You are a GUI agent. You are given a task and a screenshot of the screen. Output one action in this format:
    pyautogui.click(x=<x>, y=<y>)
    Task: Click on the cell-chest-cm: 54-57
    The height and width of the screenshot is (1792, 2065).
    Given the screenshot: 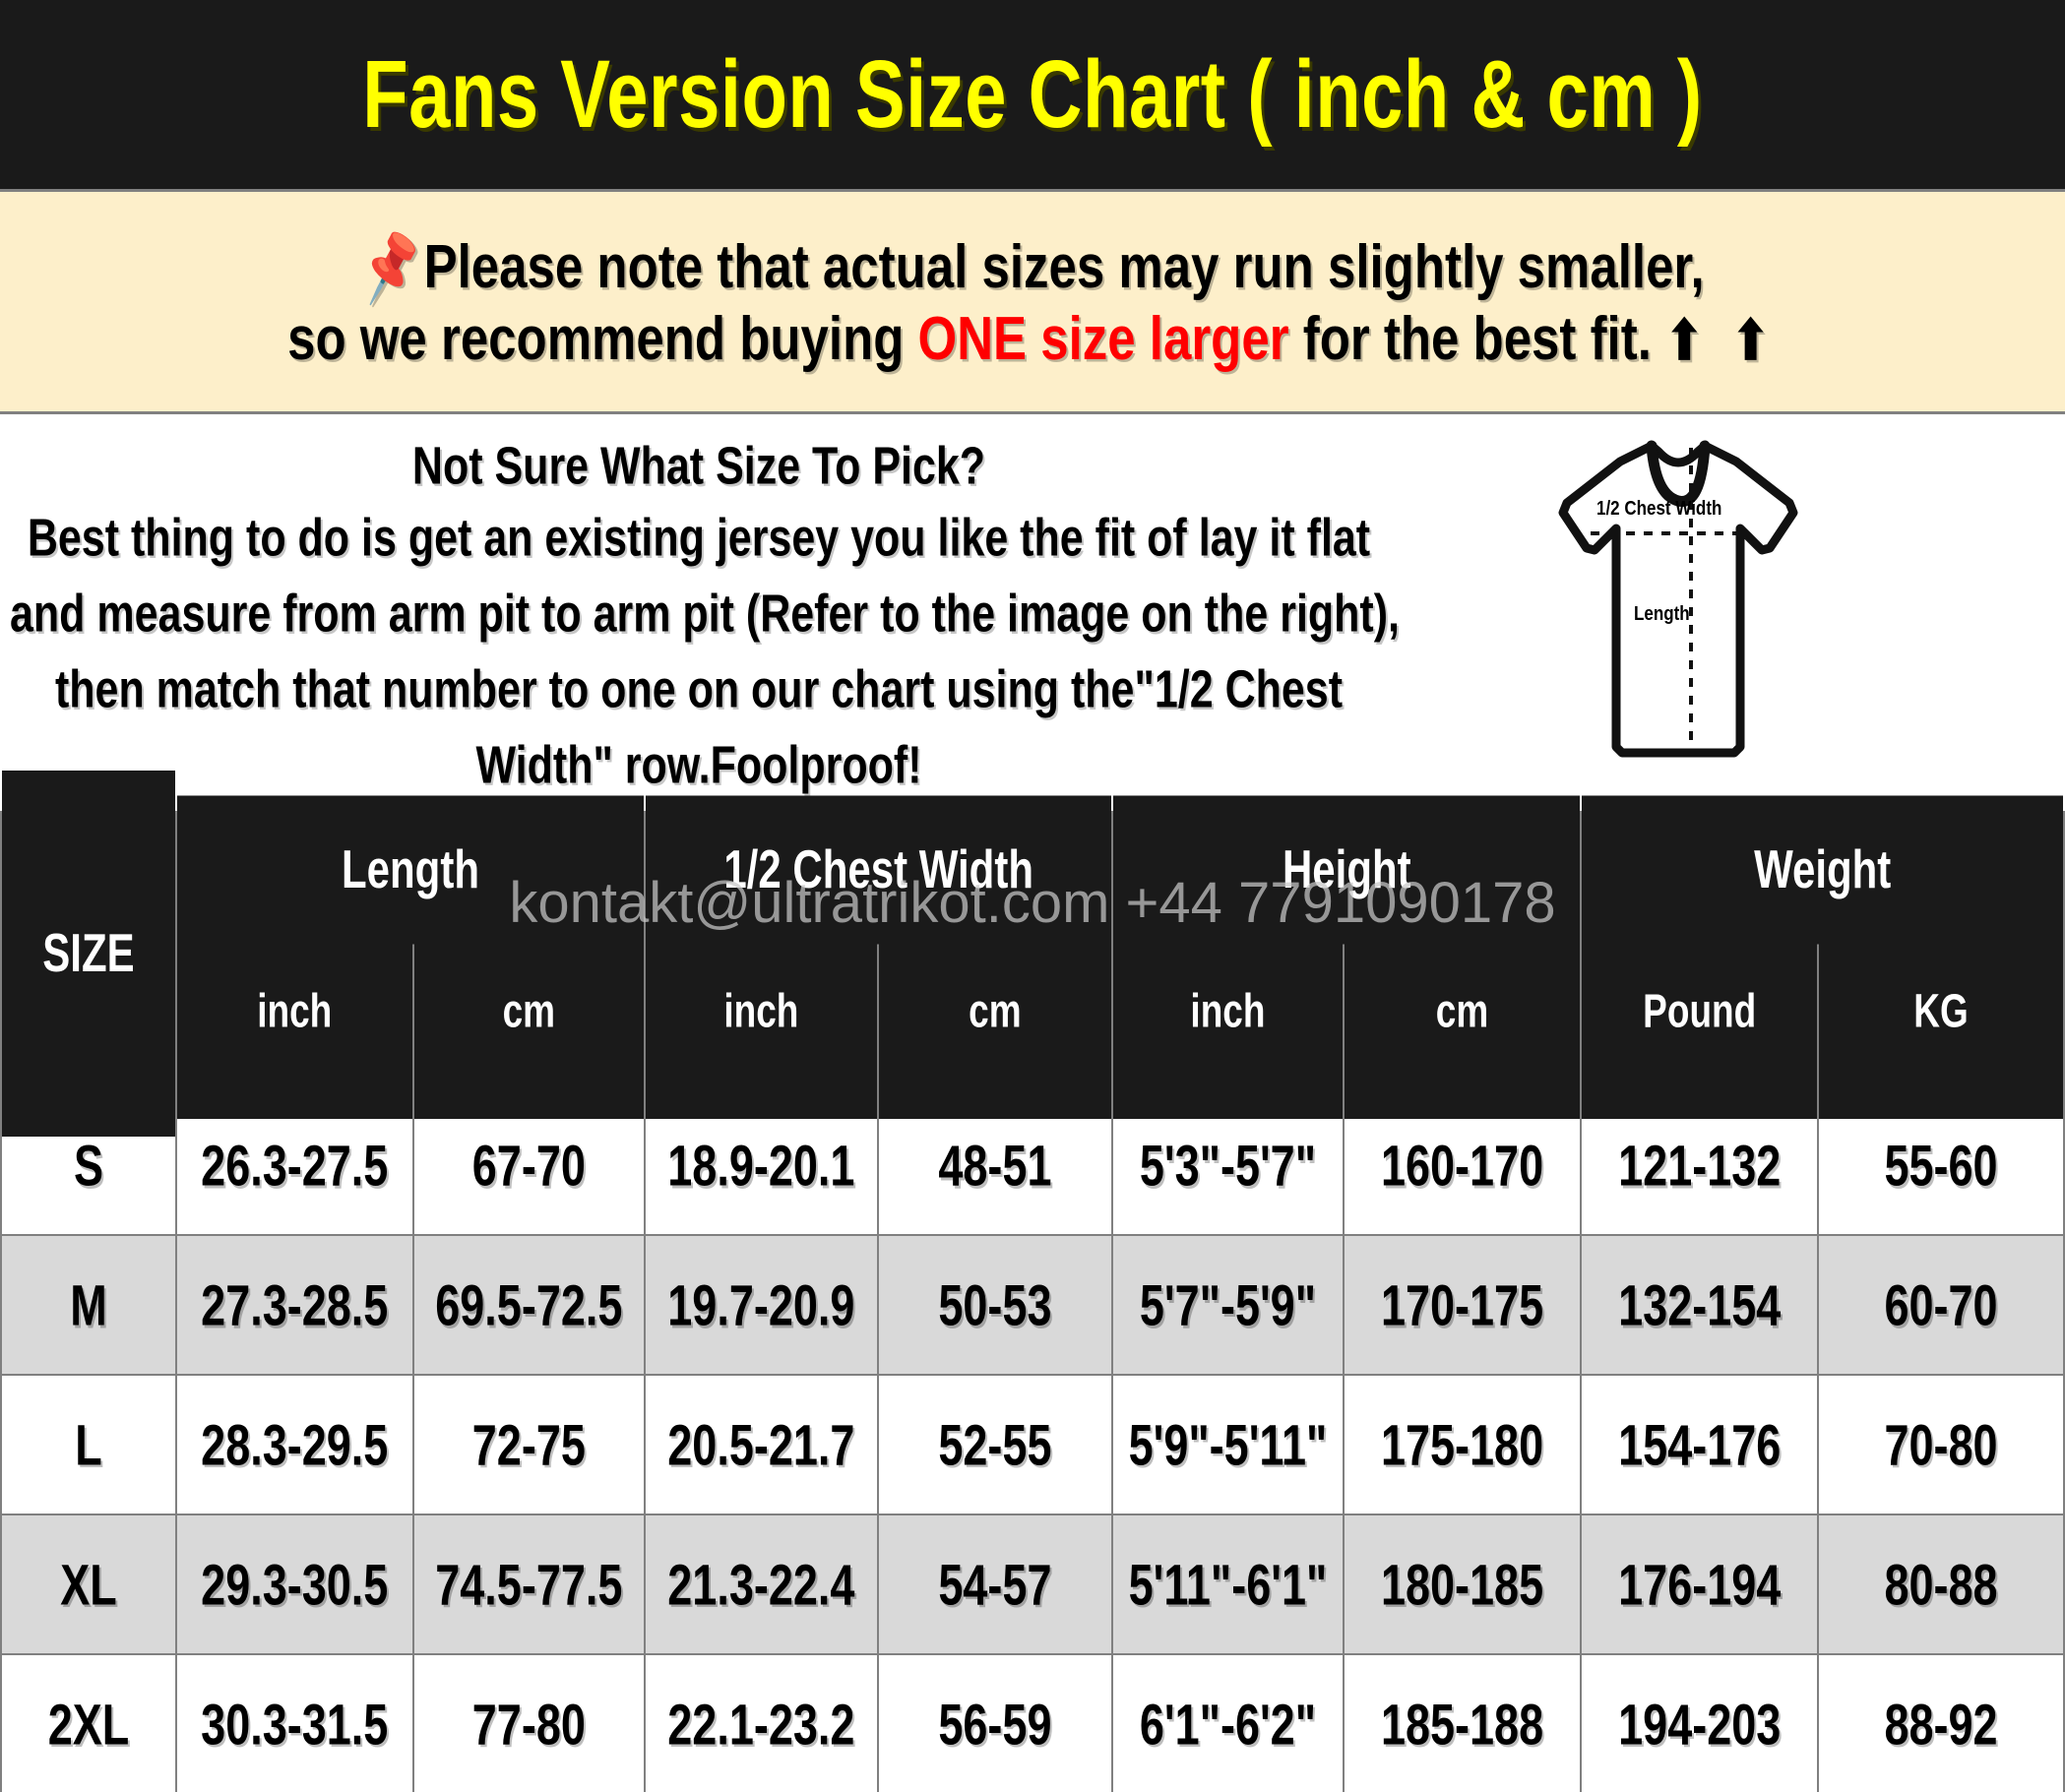 What is the action you would take?
    pyautogui.click(x=995, y=1584)
    